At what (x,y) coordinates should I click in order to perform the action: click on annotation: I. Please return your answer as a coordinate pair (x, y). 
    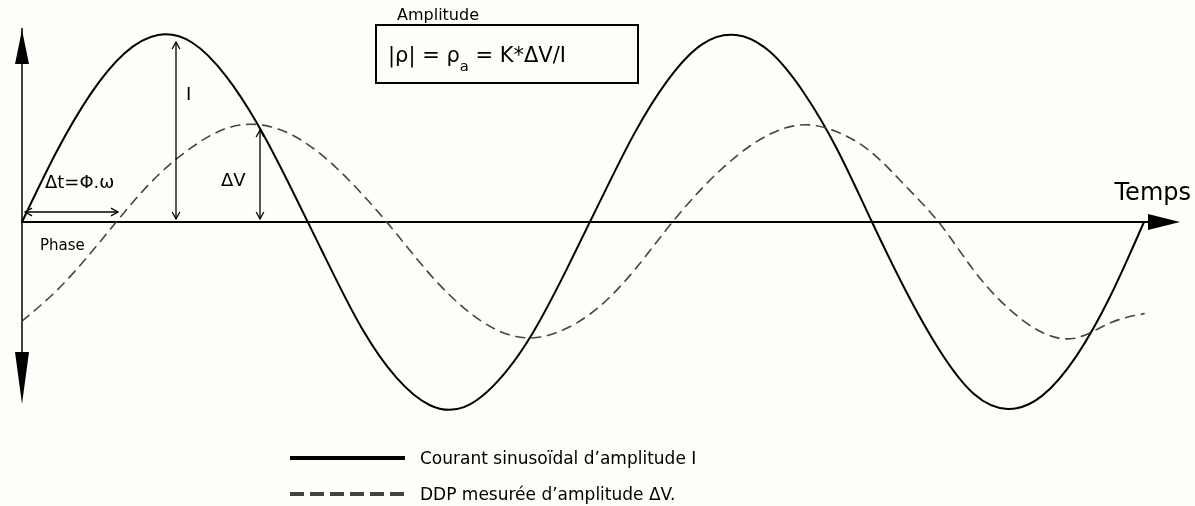
    Looking at the image, I should click on (189, 93).